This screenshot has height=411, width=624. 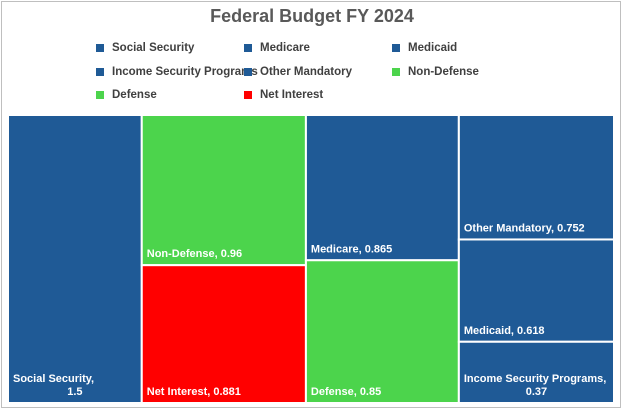 What do you see at coordinates (443, 72) in the screenshot?
I see `legend-label: Non-Defense` at bounding box center [443, 72].